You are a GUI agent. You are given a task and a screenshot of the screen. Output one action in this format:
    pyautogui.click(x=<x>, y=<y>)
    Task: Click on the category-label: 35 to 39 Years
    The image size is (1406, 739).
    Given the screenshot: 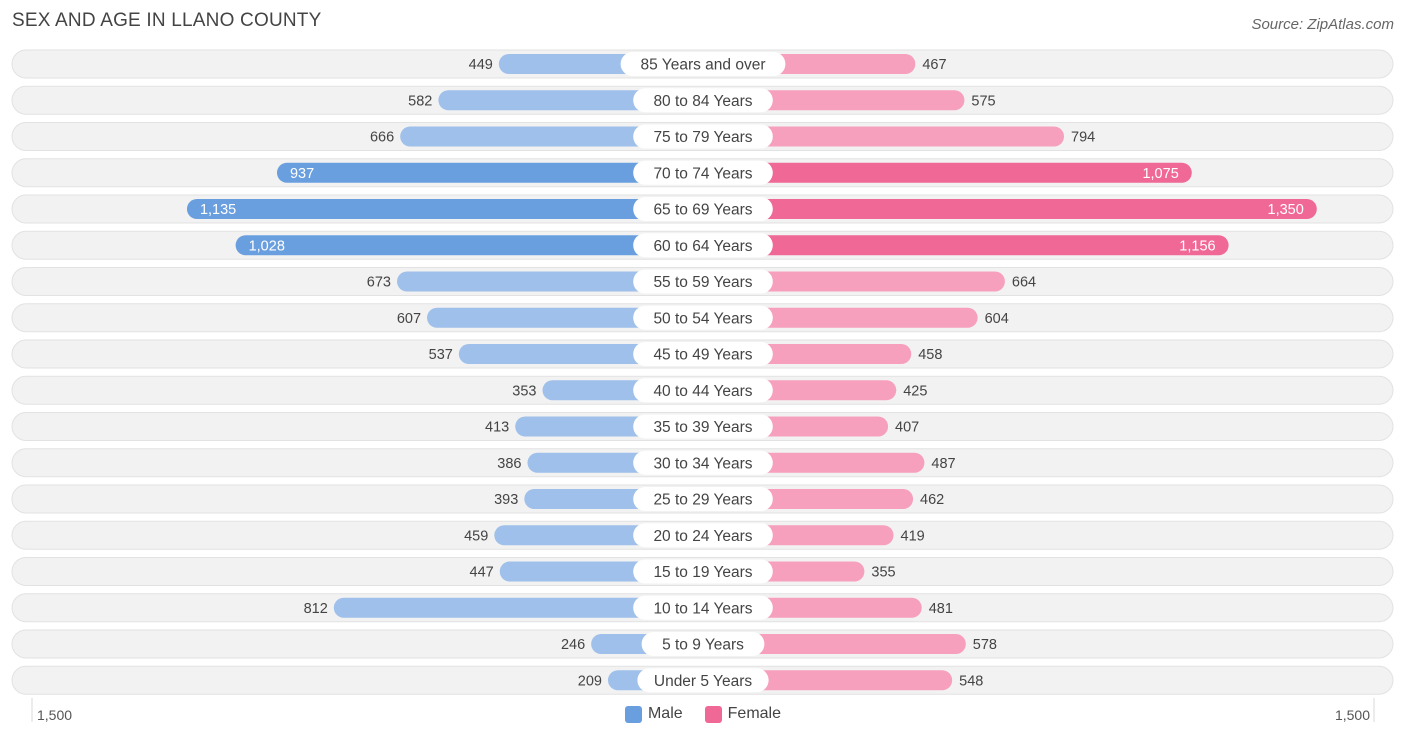 What is the action you would take?
    pyautogui.click(x=702, y=427)
    